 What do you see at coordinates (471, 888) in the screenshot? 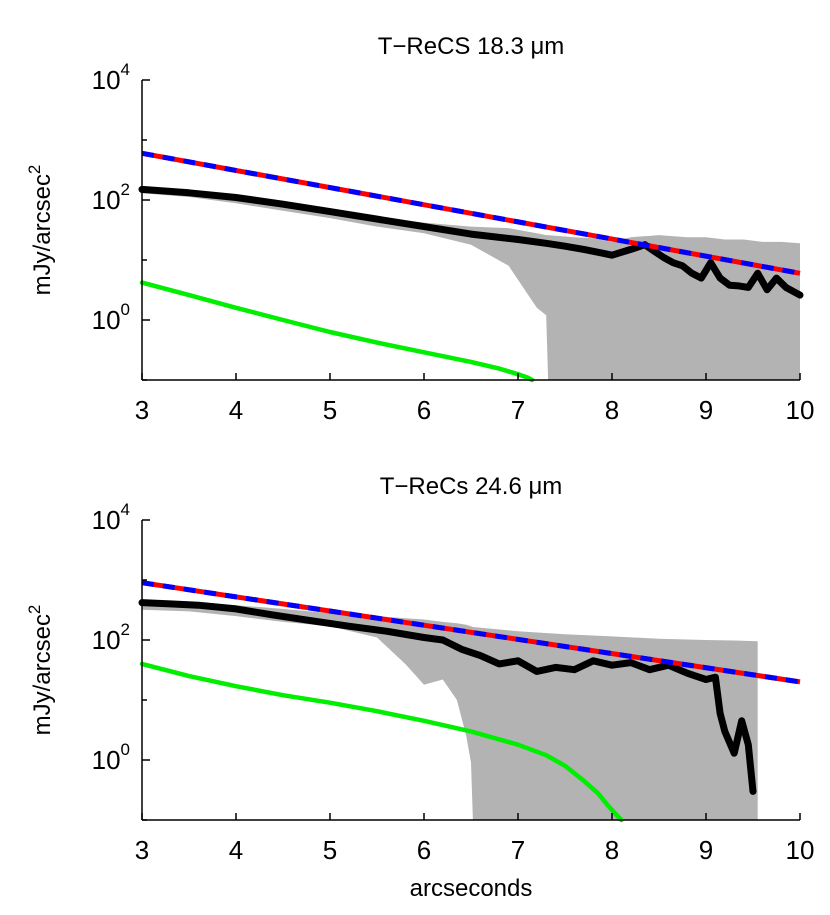
I see `x-axis-label: arcseconds` at bounding box center [471, 888].